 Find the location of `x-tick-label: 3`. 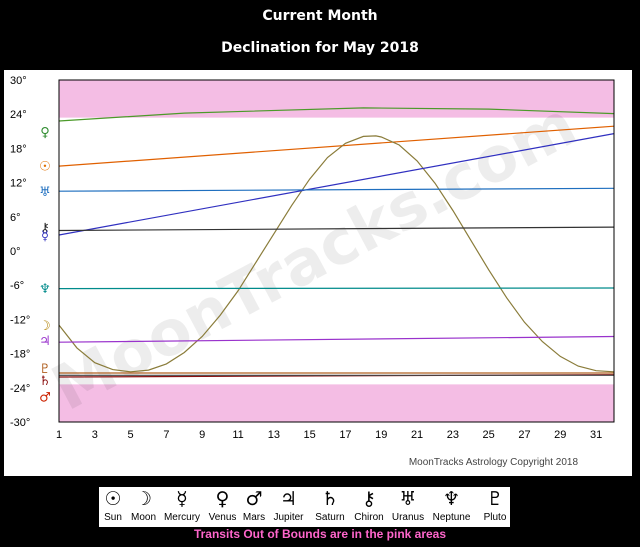

x-tick-label: 3 is located at coordinates (95, 435).